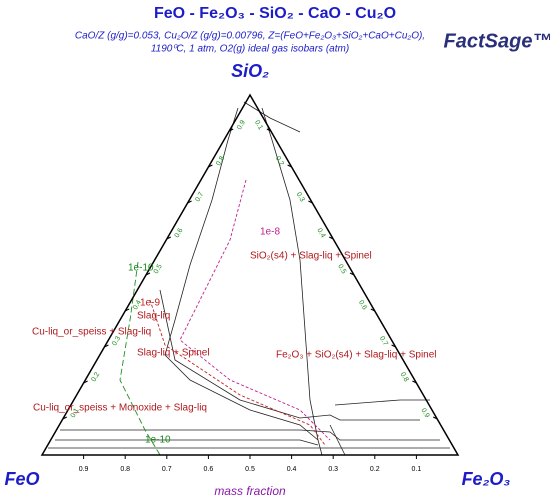 This screenshot has width=550, height=503. Describe the element at coordinates (275, 13) in the screenshot. I see `chart-title: FeO - Fe₂O₃ - SiO₂ - CaO - Cu₂O` at that location.